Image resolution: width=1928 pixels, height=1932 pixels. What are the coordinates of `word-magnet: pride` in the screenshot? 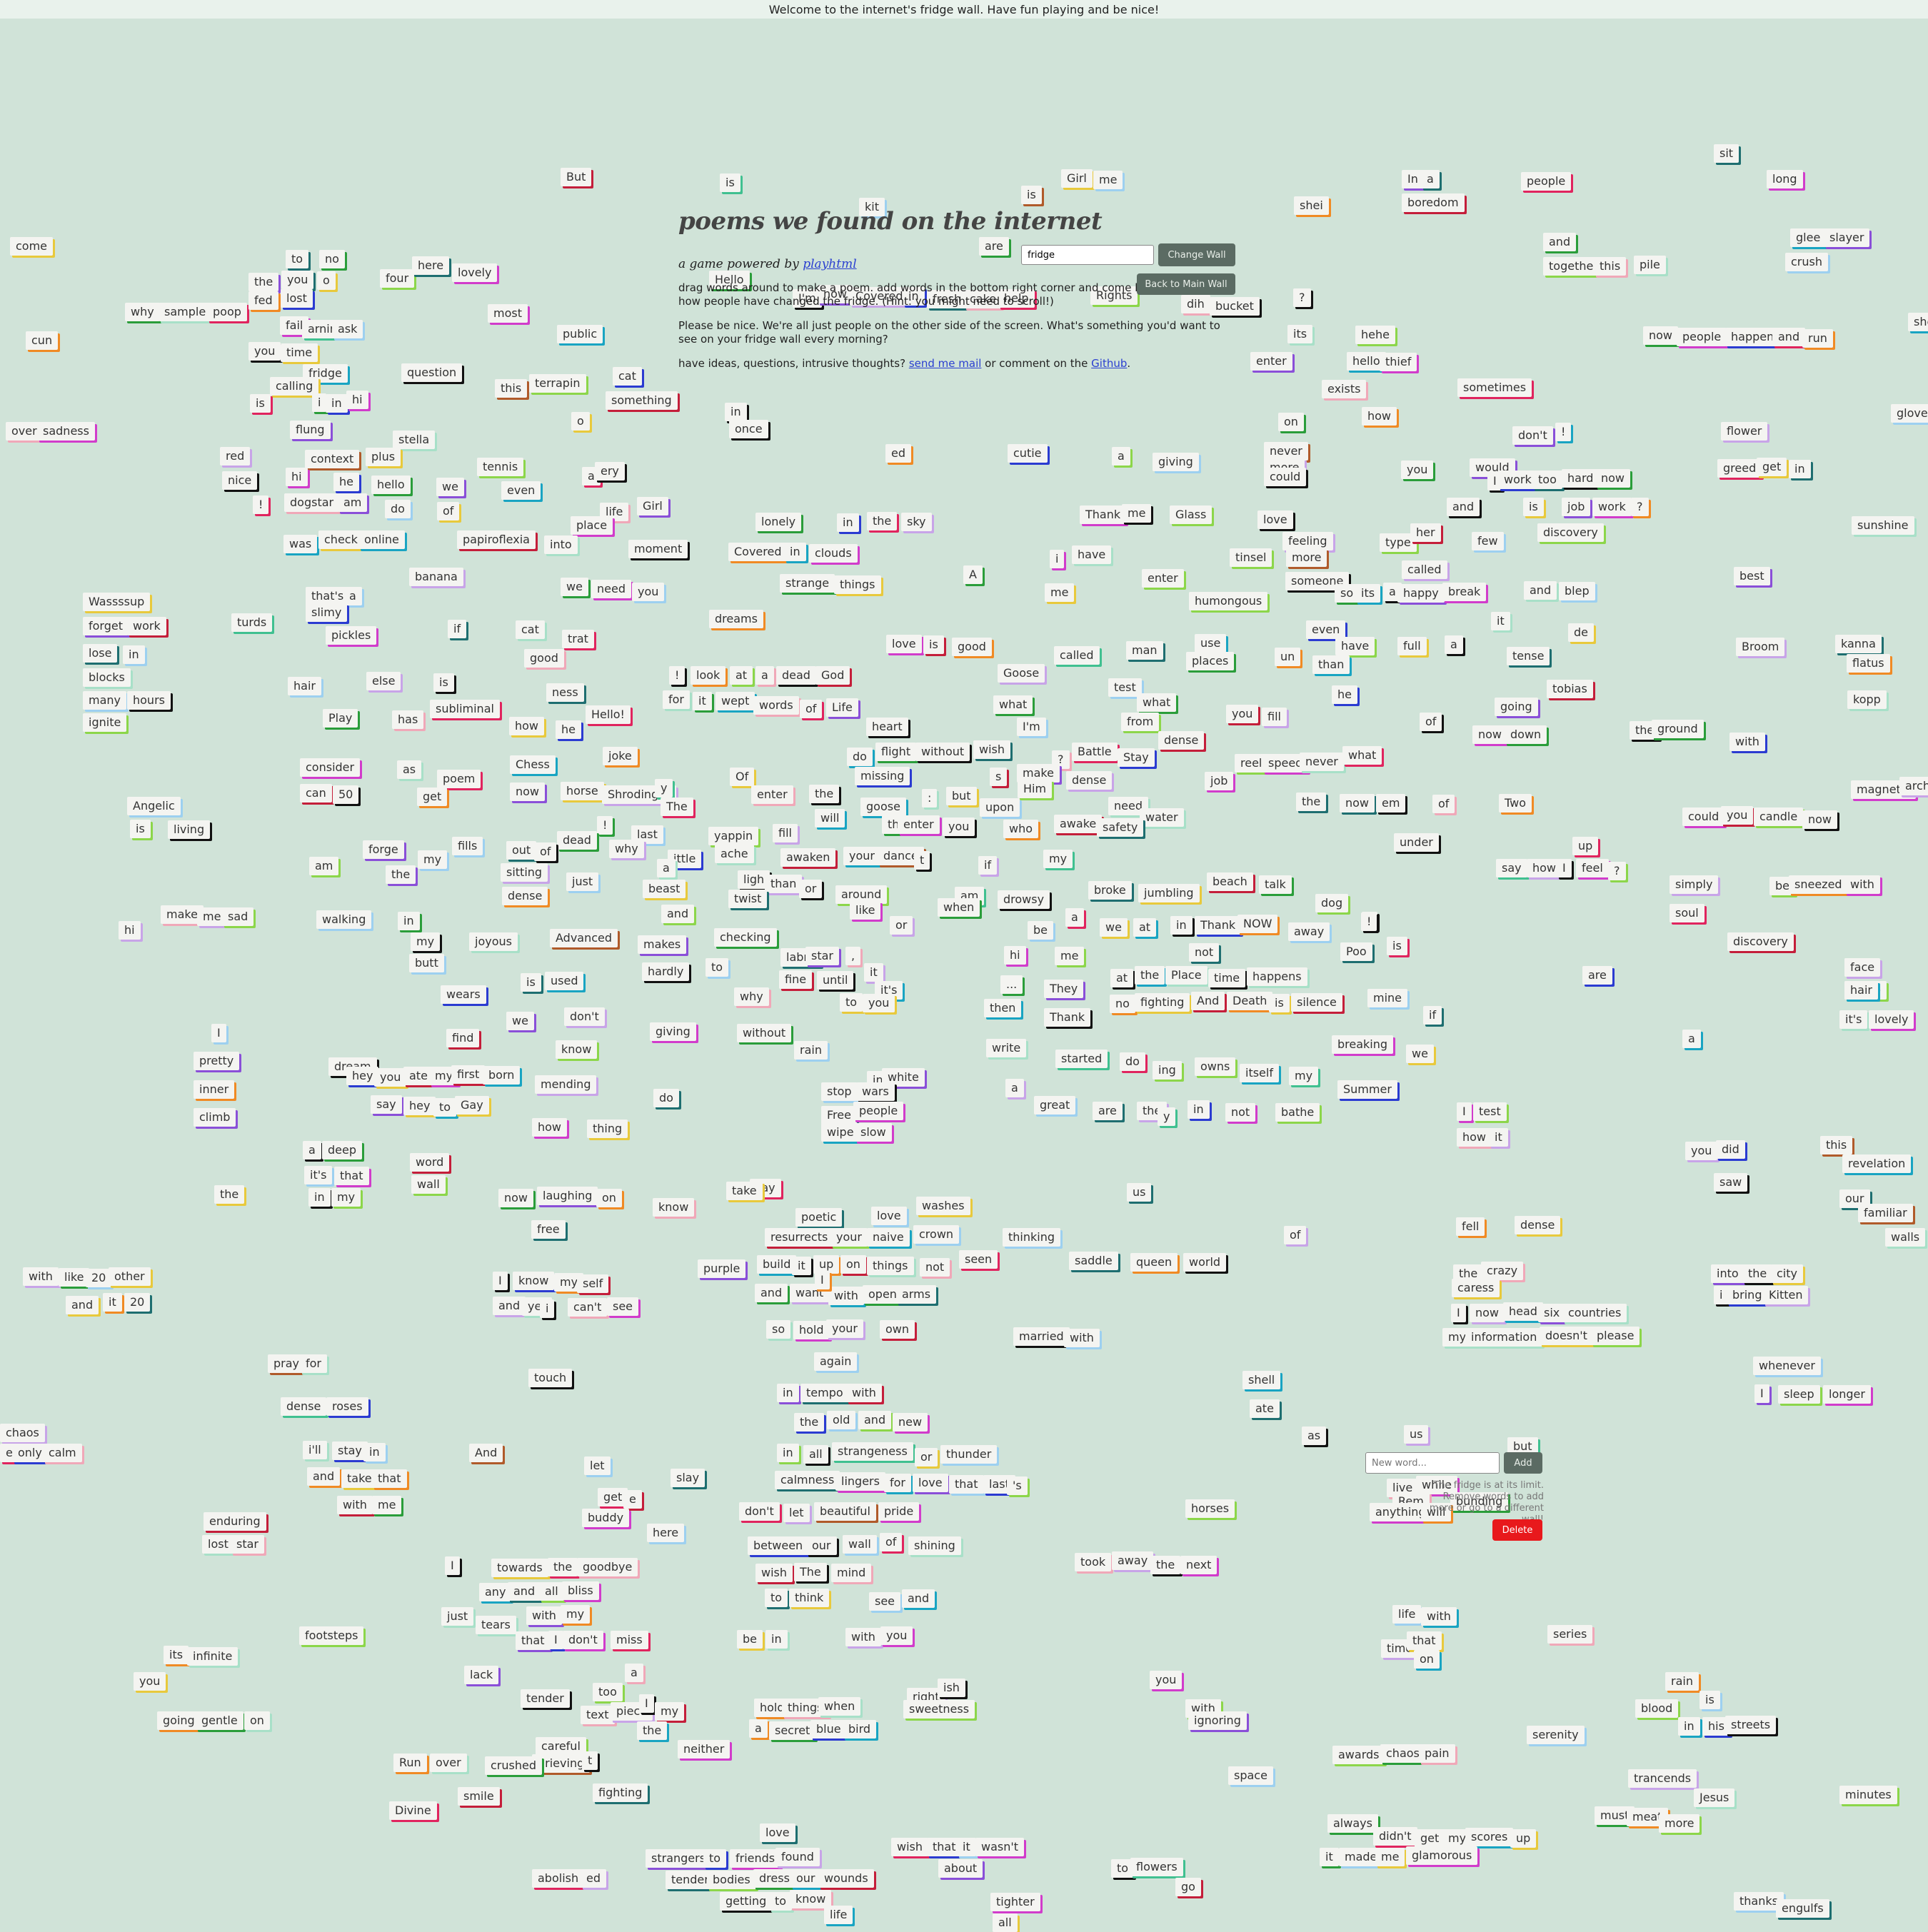 It's located at (899, 1511).